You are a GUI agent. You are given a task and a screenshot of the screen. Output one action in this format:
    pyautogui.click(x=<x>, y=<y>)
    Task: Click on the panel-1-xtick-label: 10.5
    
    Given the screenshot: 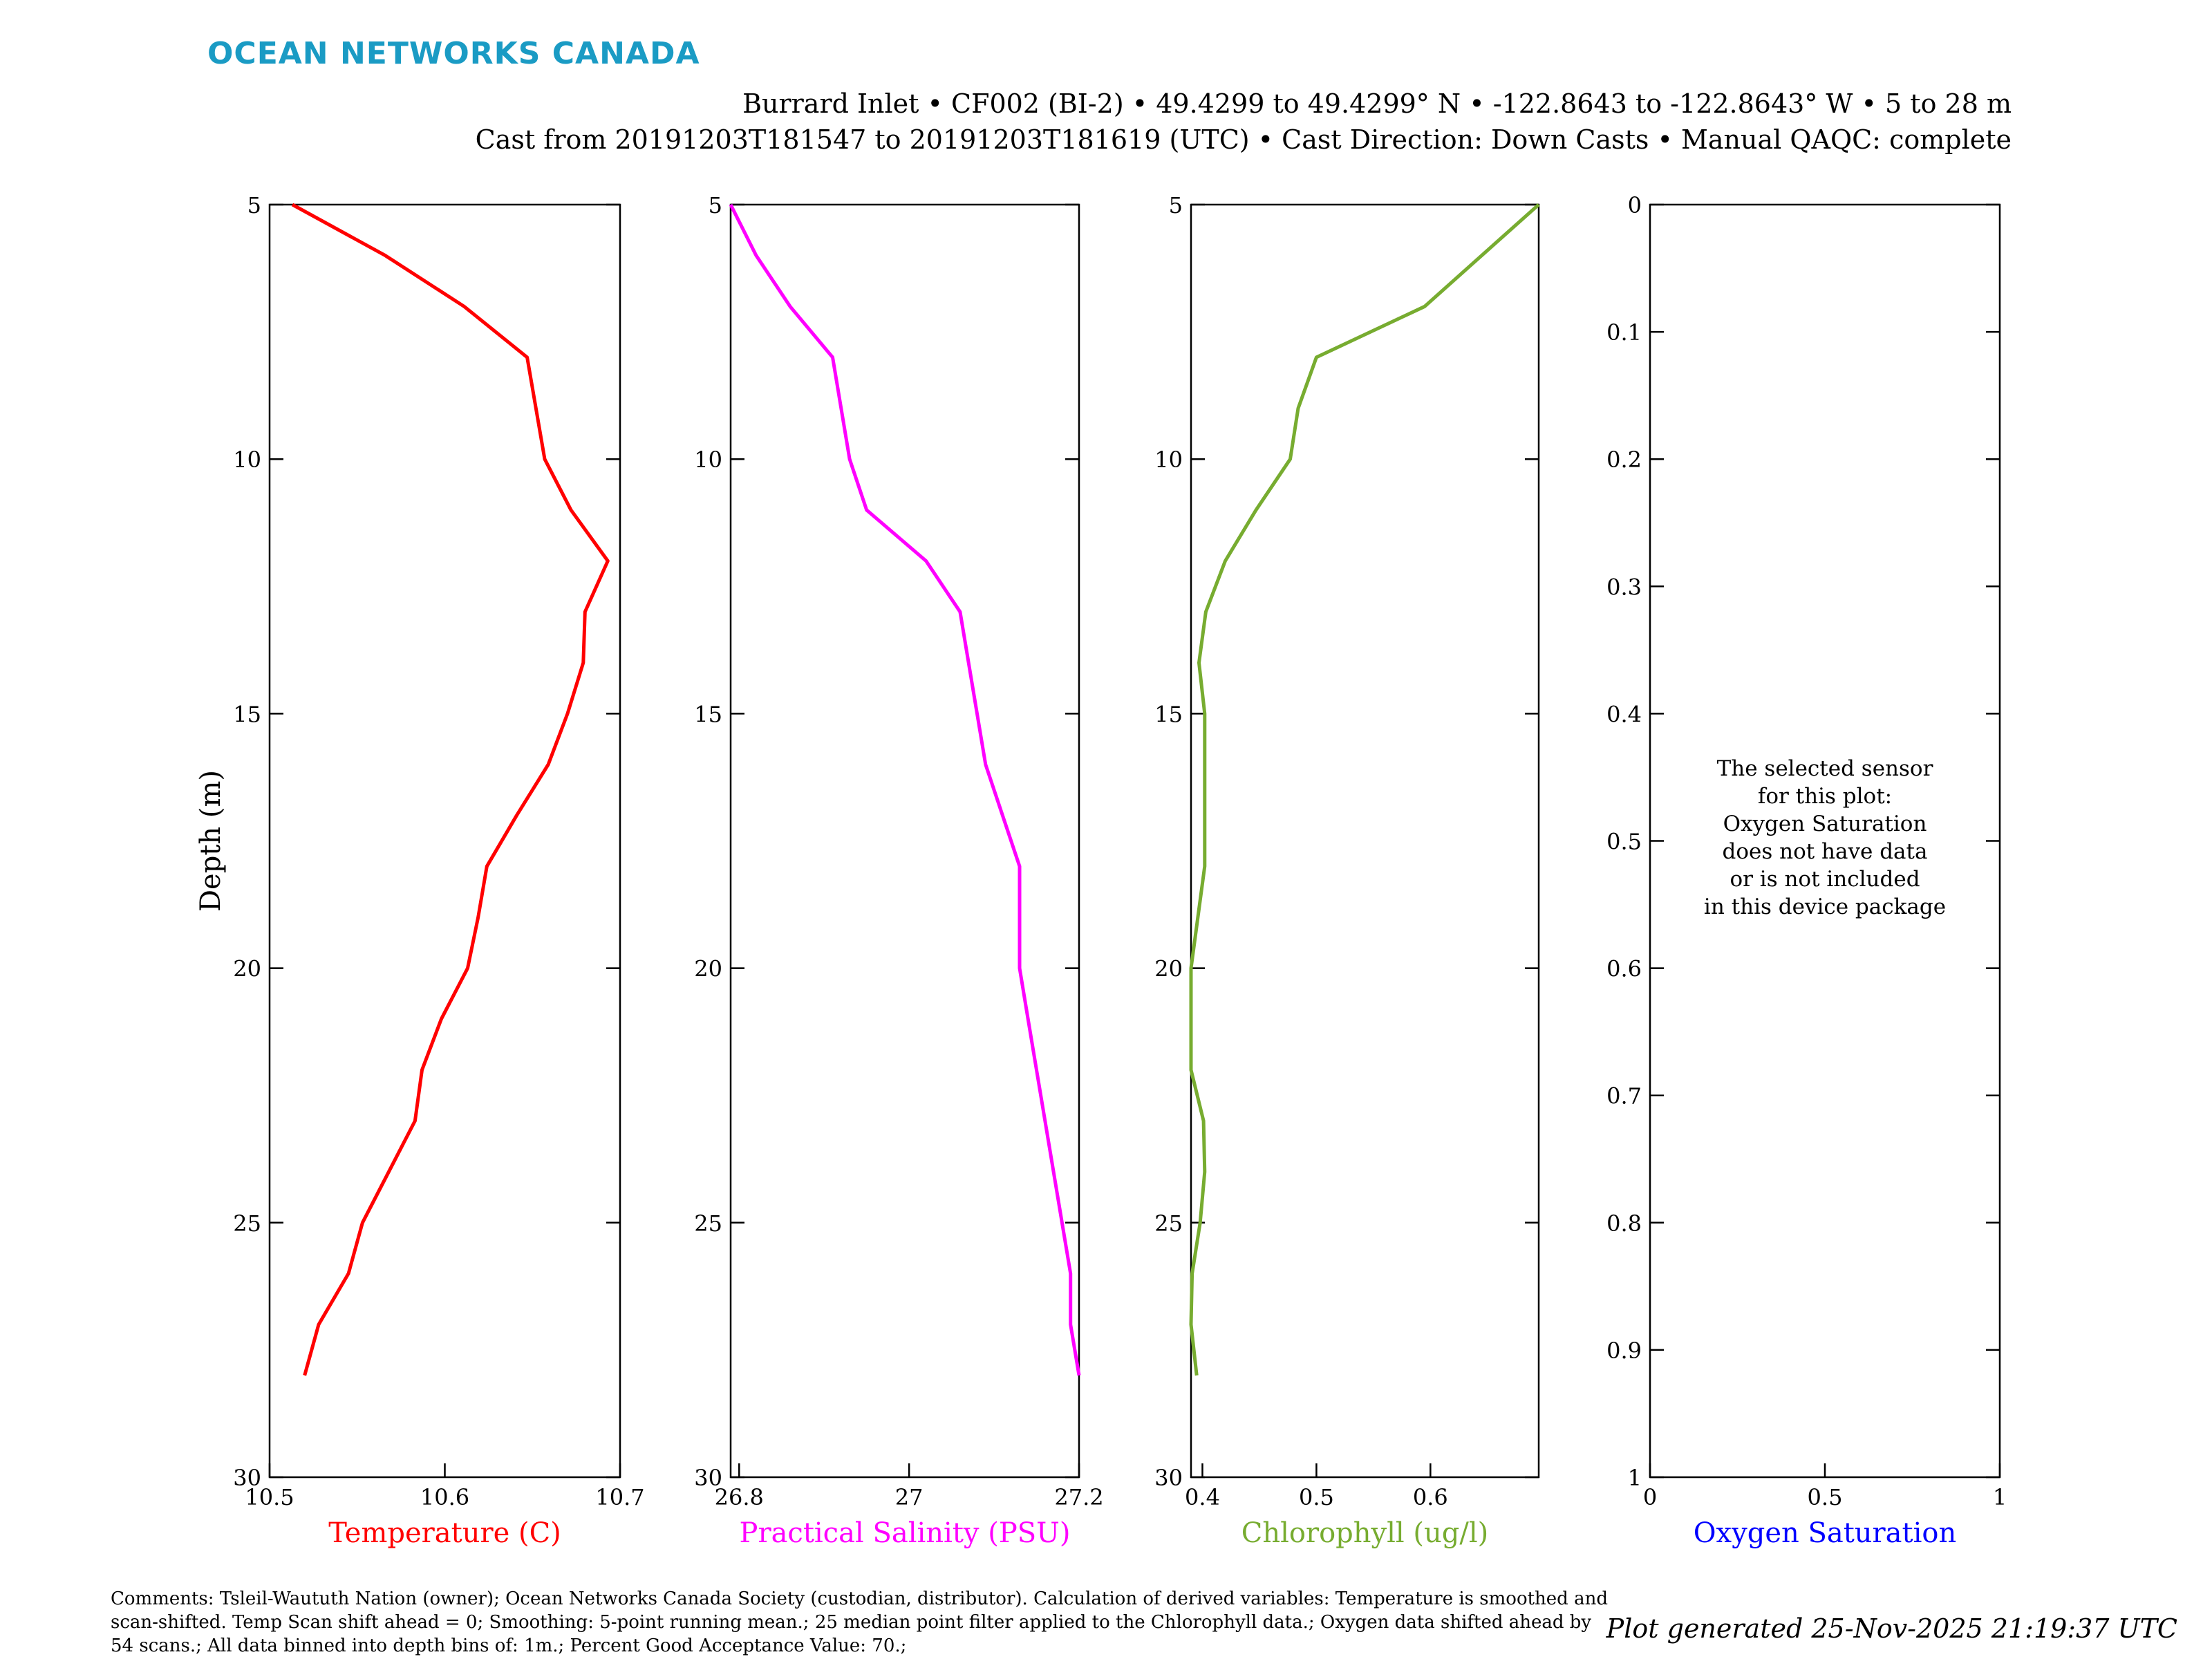 What is the action you would take?
    pyautogui.click(x=269, y=1497)
    